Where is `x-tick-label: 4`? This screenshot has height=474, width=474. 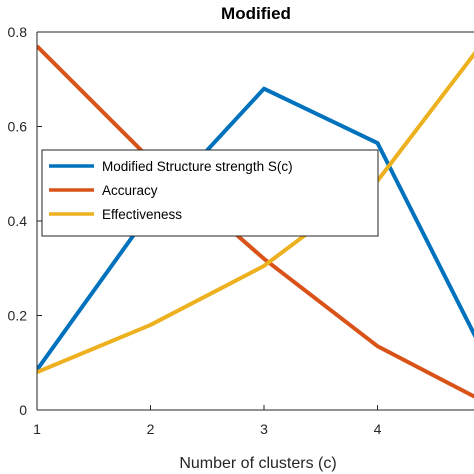 x-tick-label: 4 is located at coordinates (378, 429).